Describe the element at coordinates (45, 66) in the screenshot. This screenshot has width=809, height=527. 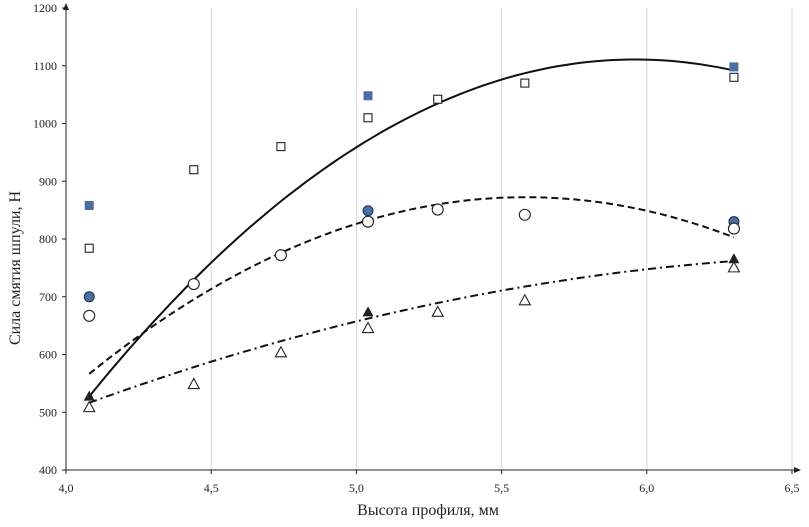
I see `y-tick-label: 1100` at that location.